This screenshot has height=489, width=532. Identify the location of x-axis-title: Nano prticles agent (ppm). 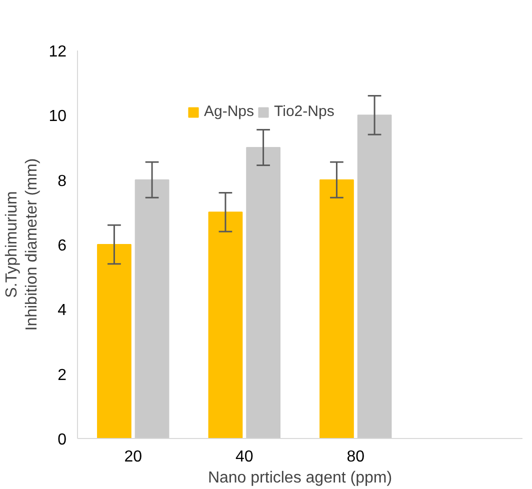
(300, 478).